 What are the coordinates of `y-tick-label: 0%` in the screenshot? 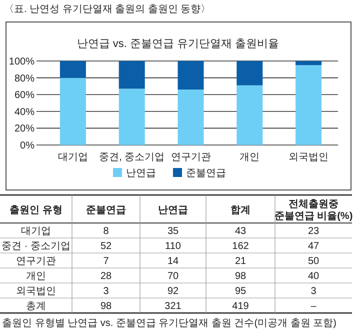 It's located at (27, 146).